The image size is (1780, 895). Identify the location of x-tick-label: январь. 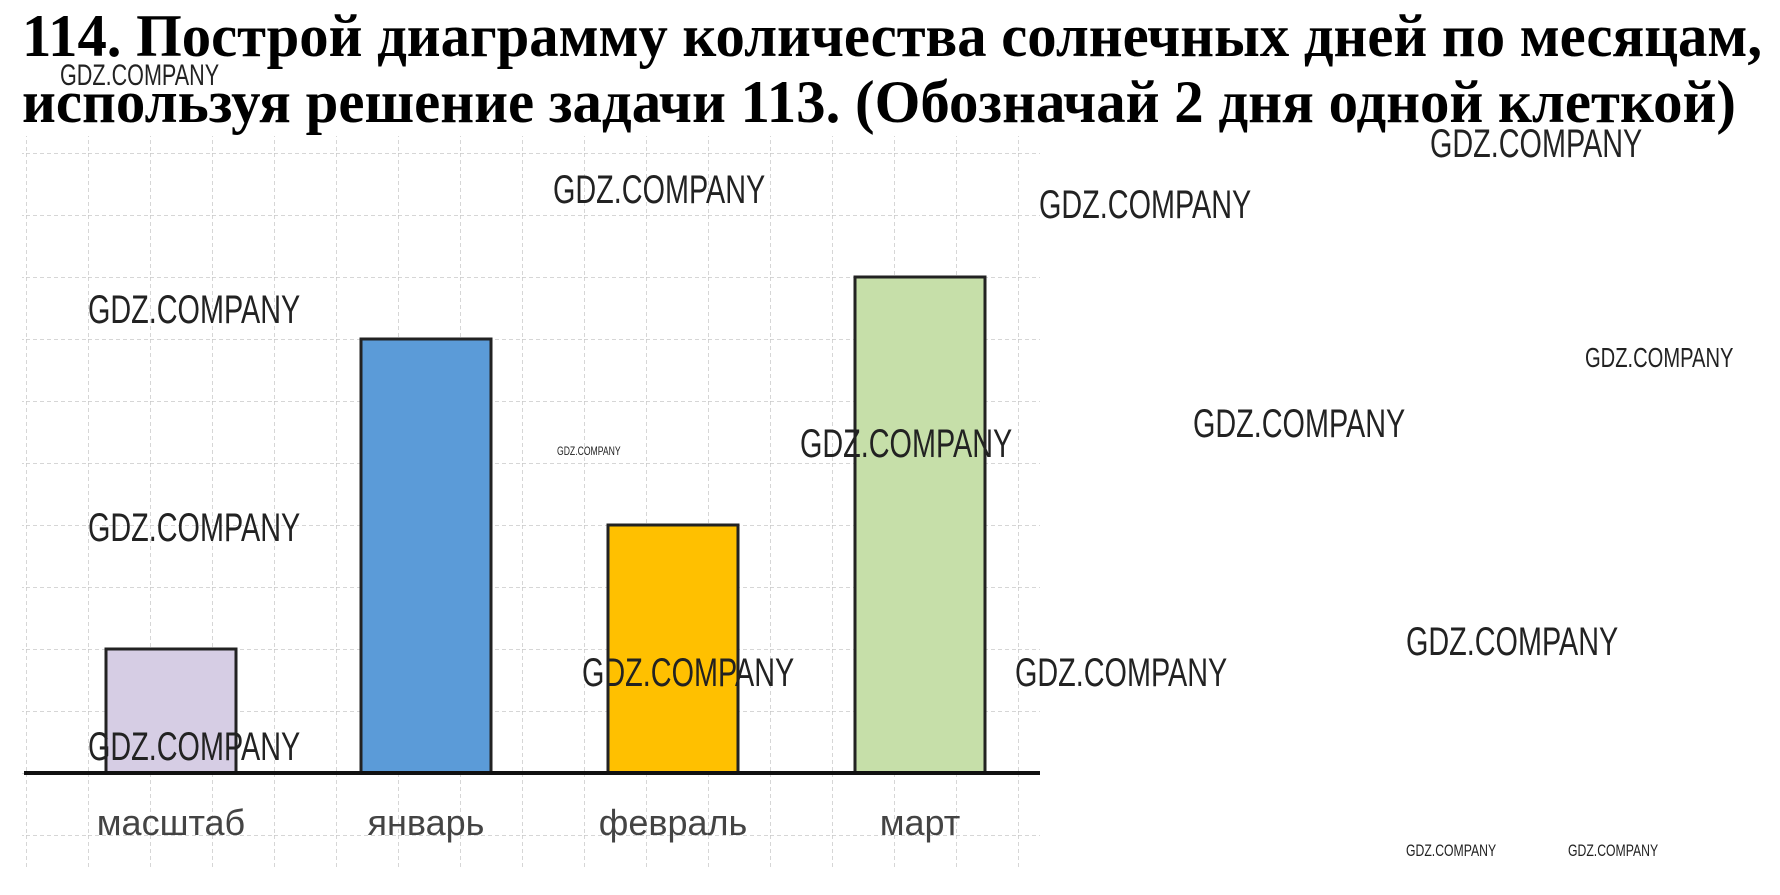
(426, 822).